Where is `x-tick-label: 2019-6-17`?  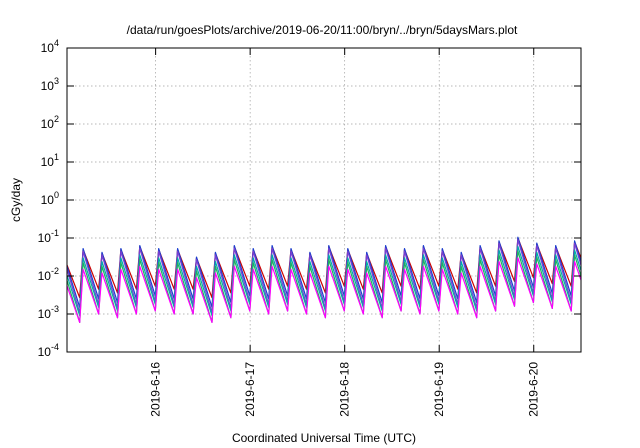
x-tick-label: 2019-6-17 is located at coordinates (250, 389).